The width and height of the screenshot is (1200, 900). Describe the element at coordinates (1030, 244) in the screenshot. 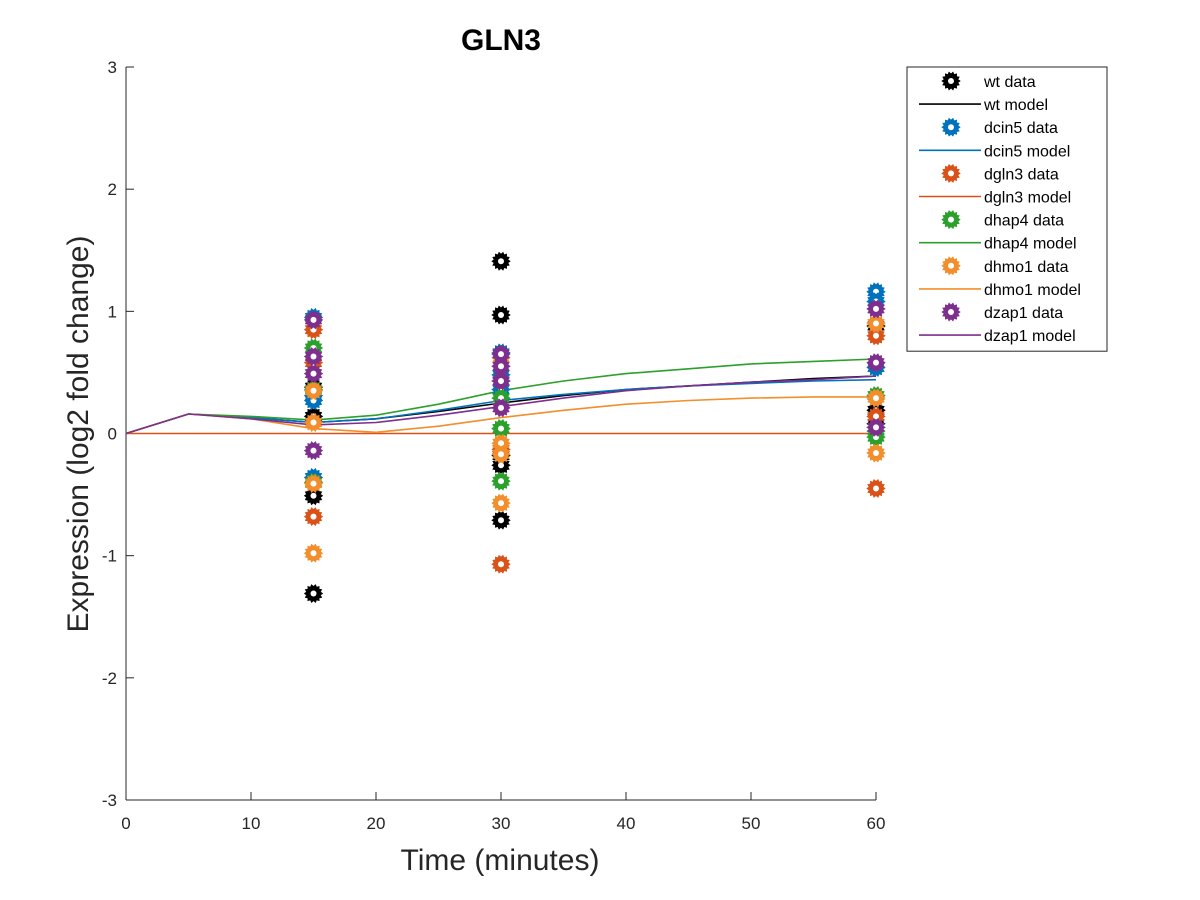

I see `legend-label-dhap4-model: dhap4 model` at that location.